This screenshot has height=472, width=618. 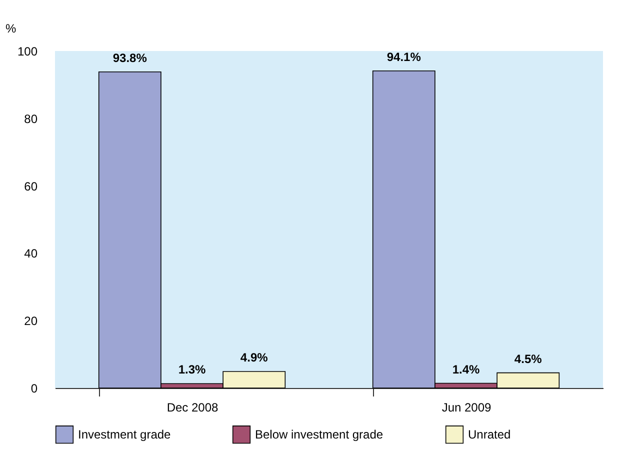 What do you see at coordinates (125, 435) in the screenshot?
I see `legend-label: Investment grade` at bounding box center [125, 435].